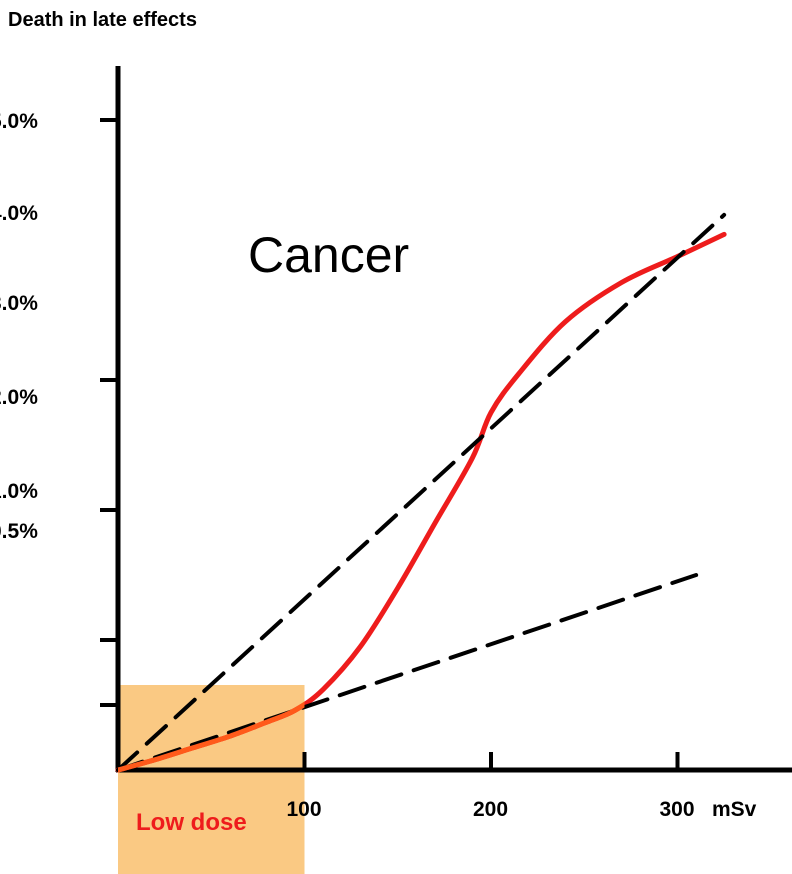  Describe the element at coordinates (304, 809) in the screenshot. I see `x-tick-label: 100` at that location.